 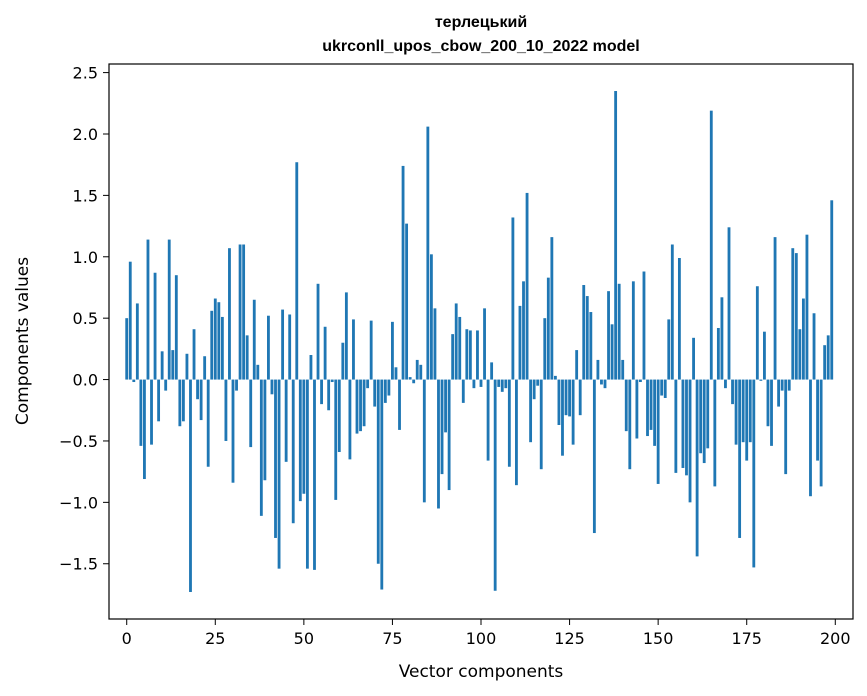 I want to click on y-tick-label: 2.5, so click(x=85, y=73).